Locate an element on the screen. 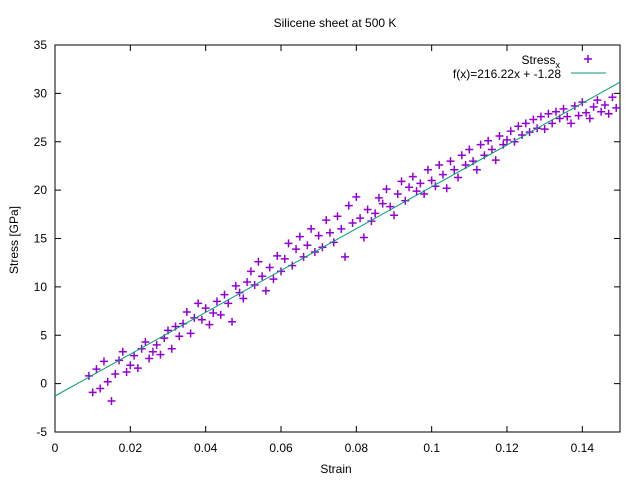 This screenshot has height=480, width=640. legend-stress-subscript: x is located at coordinates (558, 65).